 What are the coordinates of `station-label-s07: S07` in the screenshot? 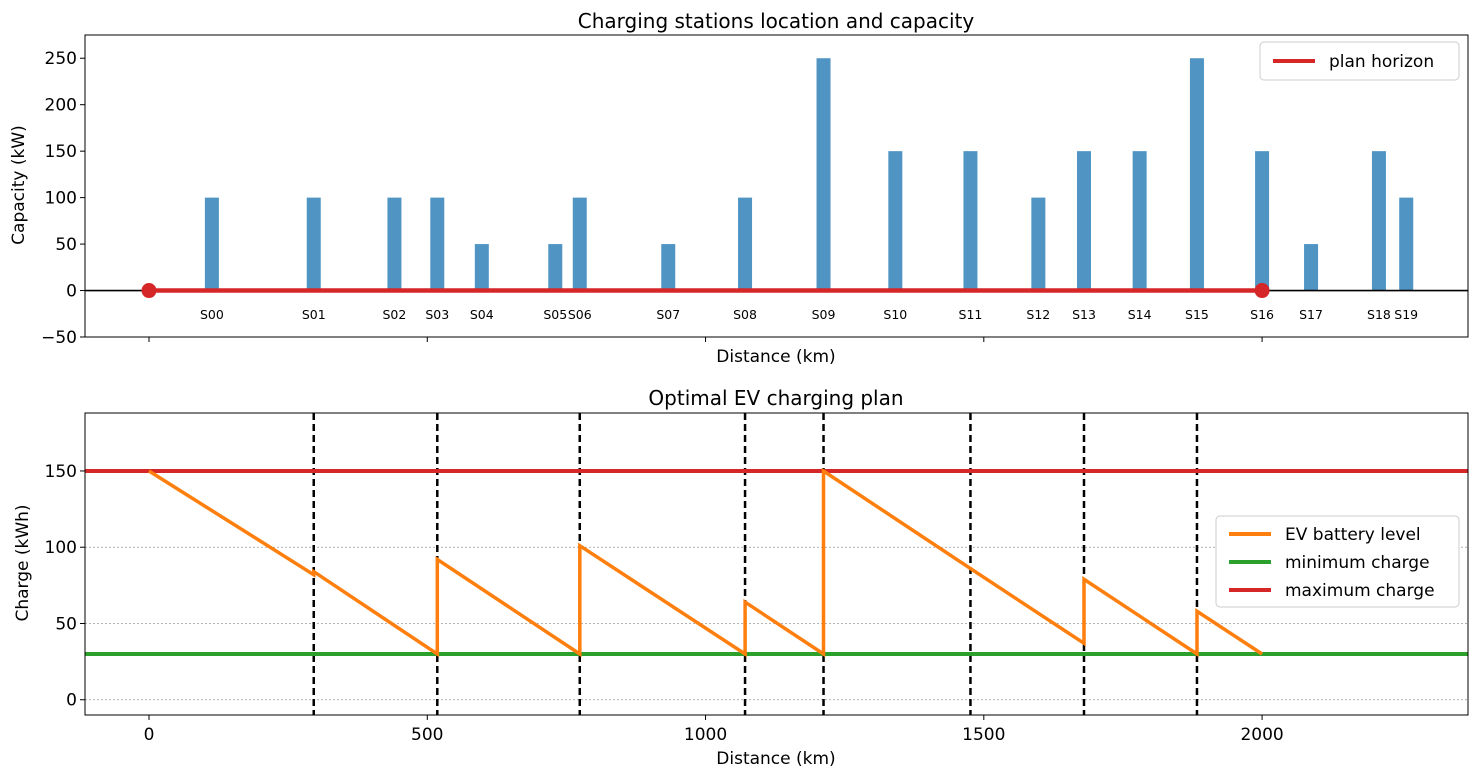 It's located at (668, 314).